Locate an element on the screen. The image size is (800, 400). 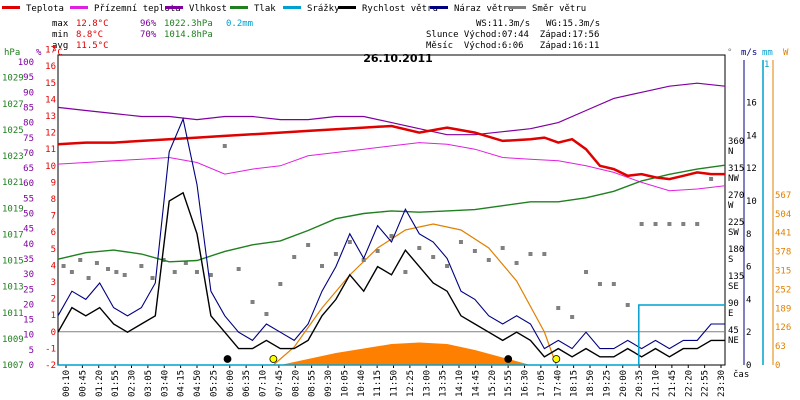
x-tick-15:55: 15:55 is located at coordinates (509, 383).